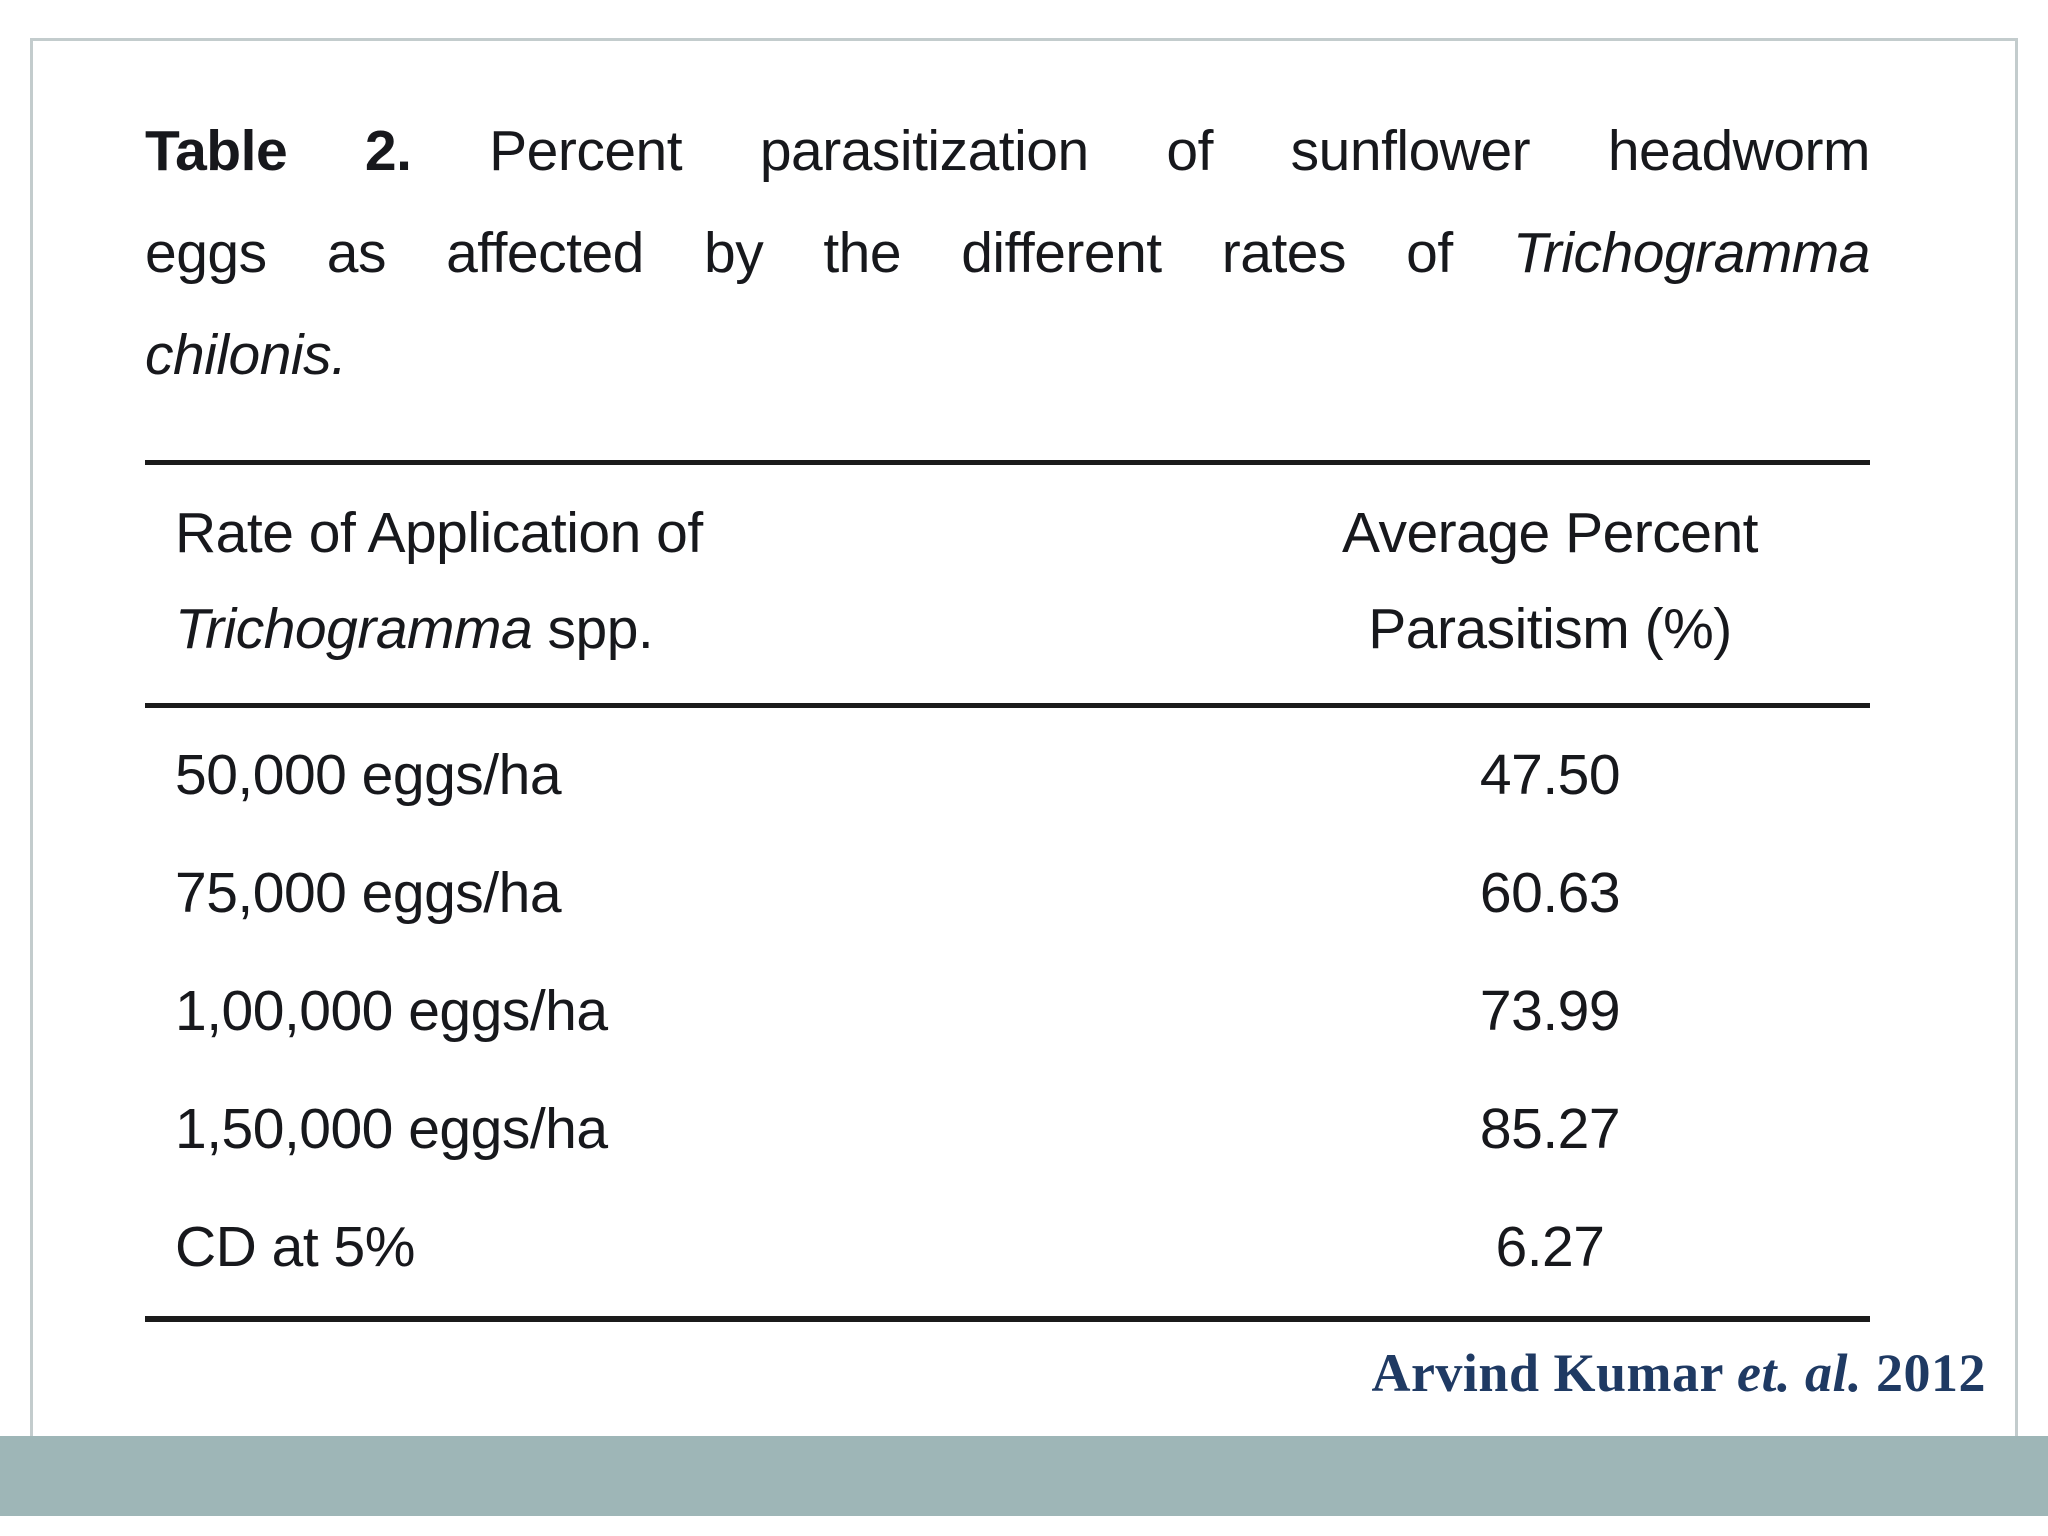 Image resolution: width=2048 pixels, height=1536 pixels. What do you see at coordinates (1550, 893) in the screenshot?
I see `value-cell: 60.63` at bounding box center [1550, 893].